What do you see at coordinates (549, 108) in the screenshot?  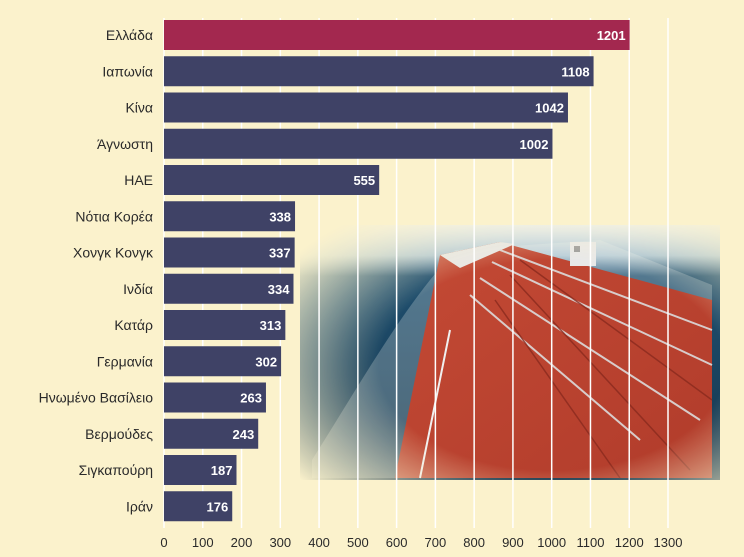 I see `data-label: 1042` at bounding box center [549, 108].